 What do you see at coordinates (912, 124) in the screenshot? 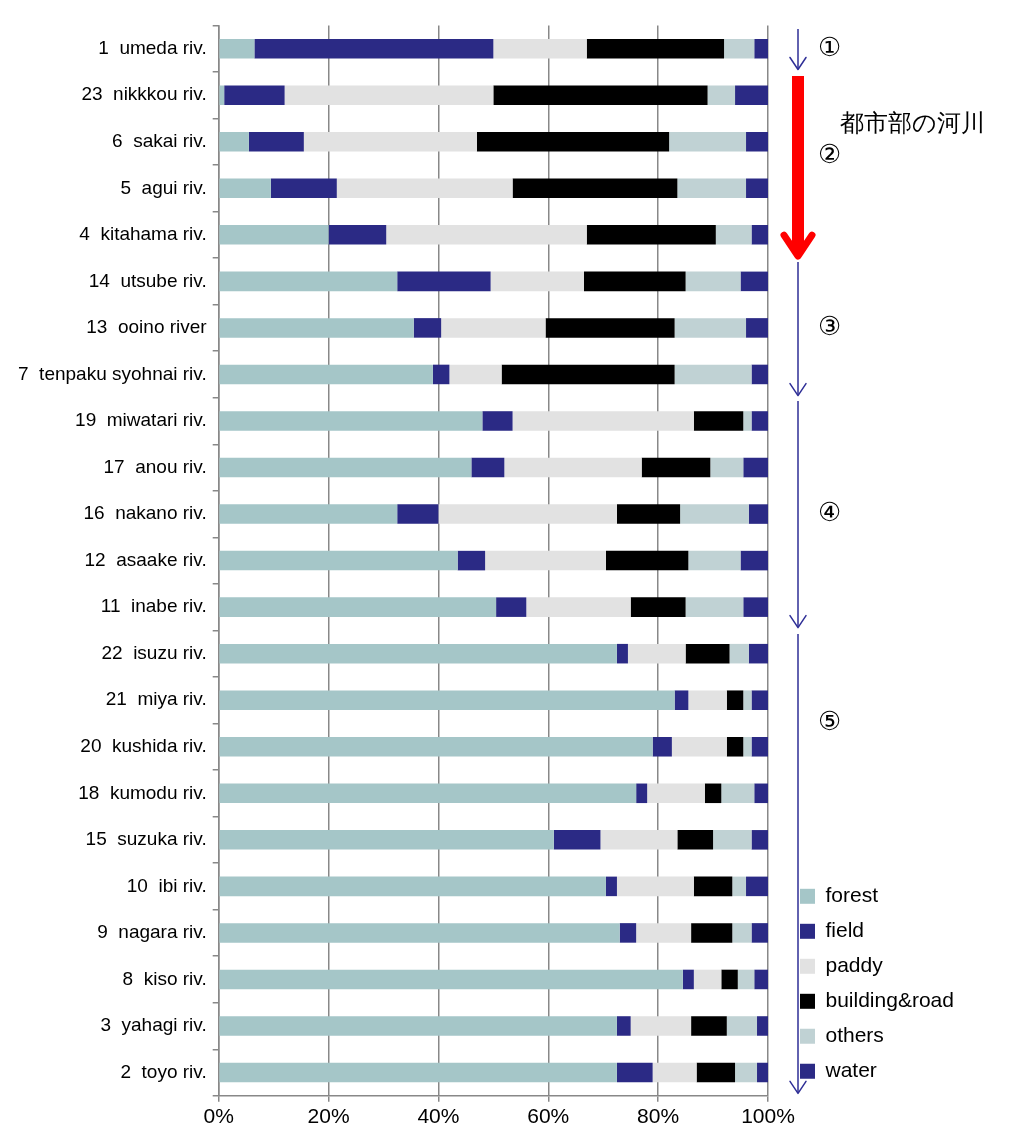
I see `text: 都市部の河川` at bounding box center [912, 124].